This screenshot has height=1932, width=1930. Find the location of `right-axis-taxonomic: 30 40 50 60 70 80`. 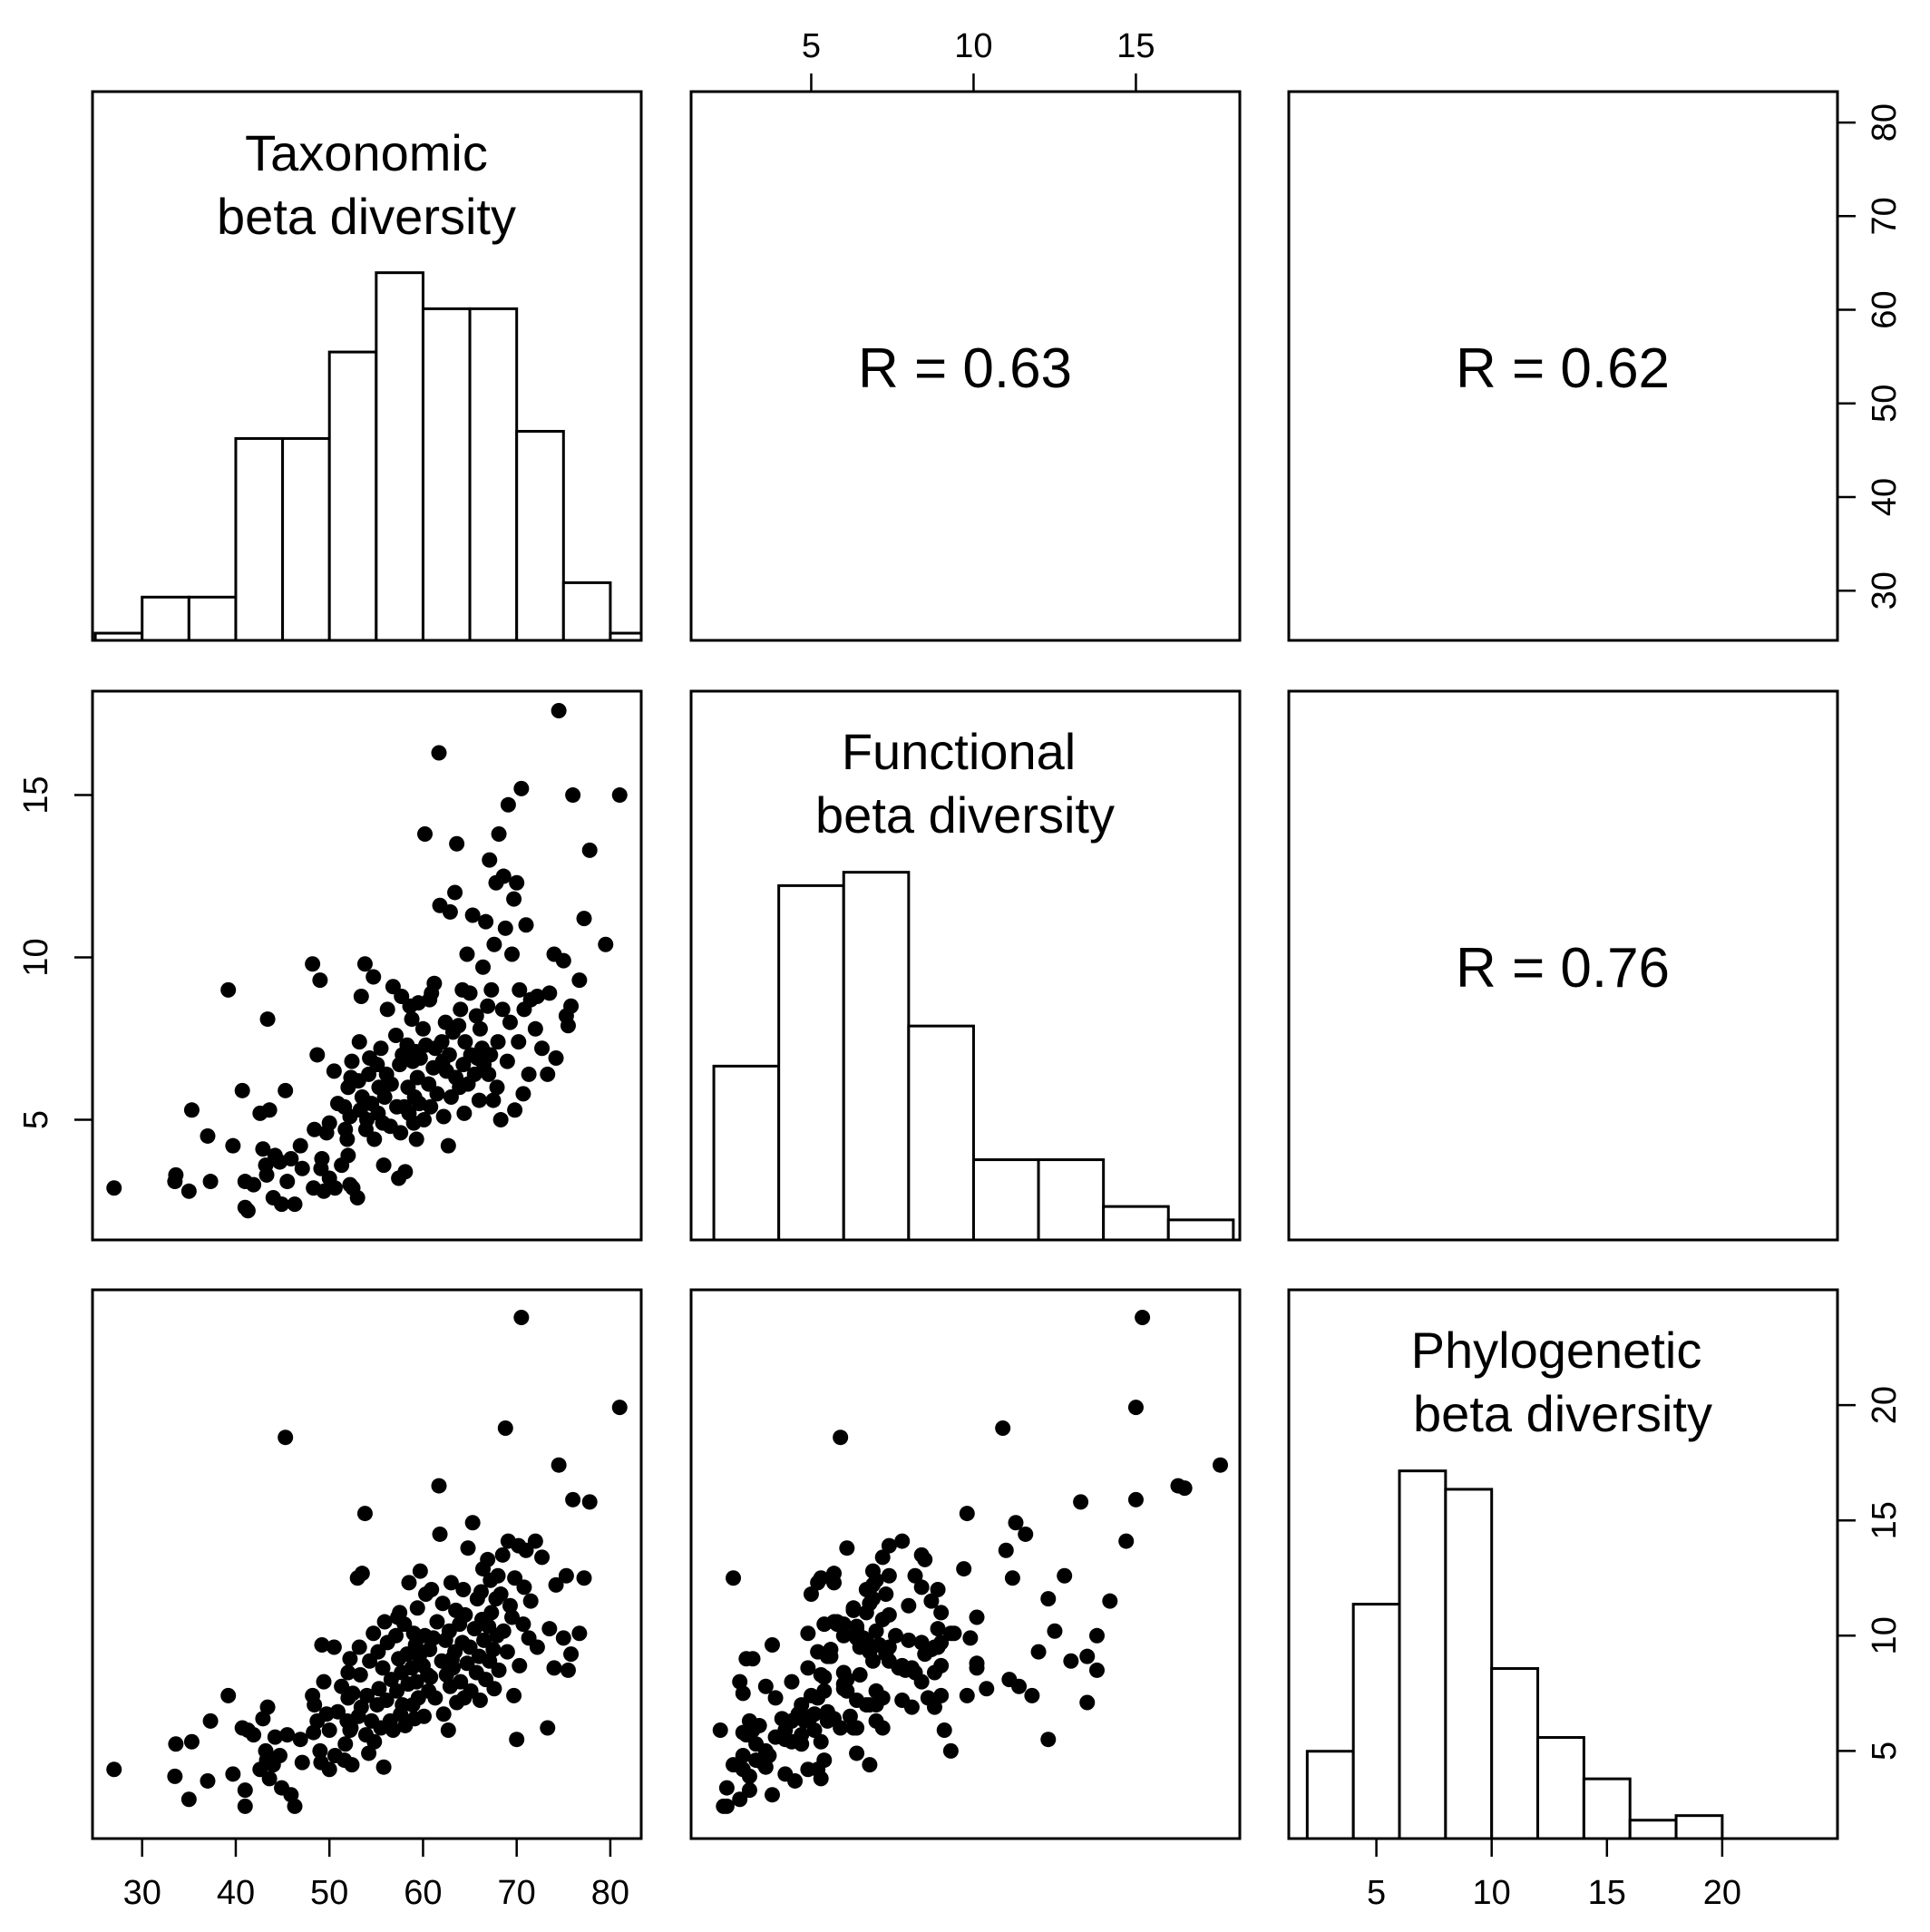

right-axis-taxonomic: 30 40 50 60 70 80 is located at coordinates (1870, 356).